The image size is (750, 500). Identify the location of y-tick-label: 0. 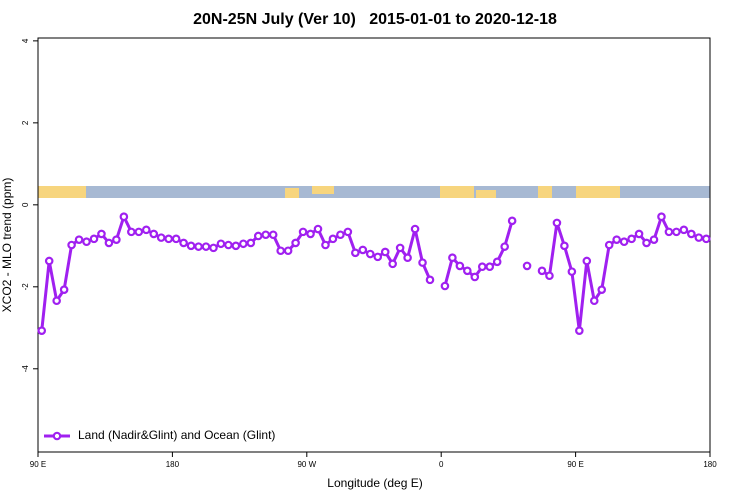
(25, 204).